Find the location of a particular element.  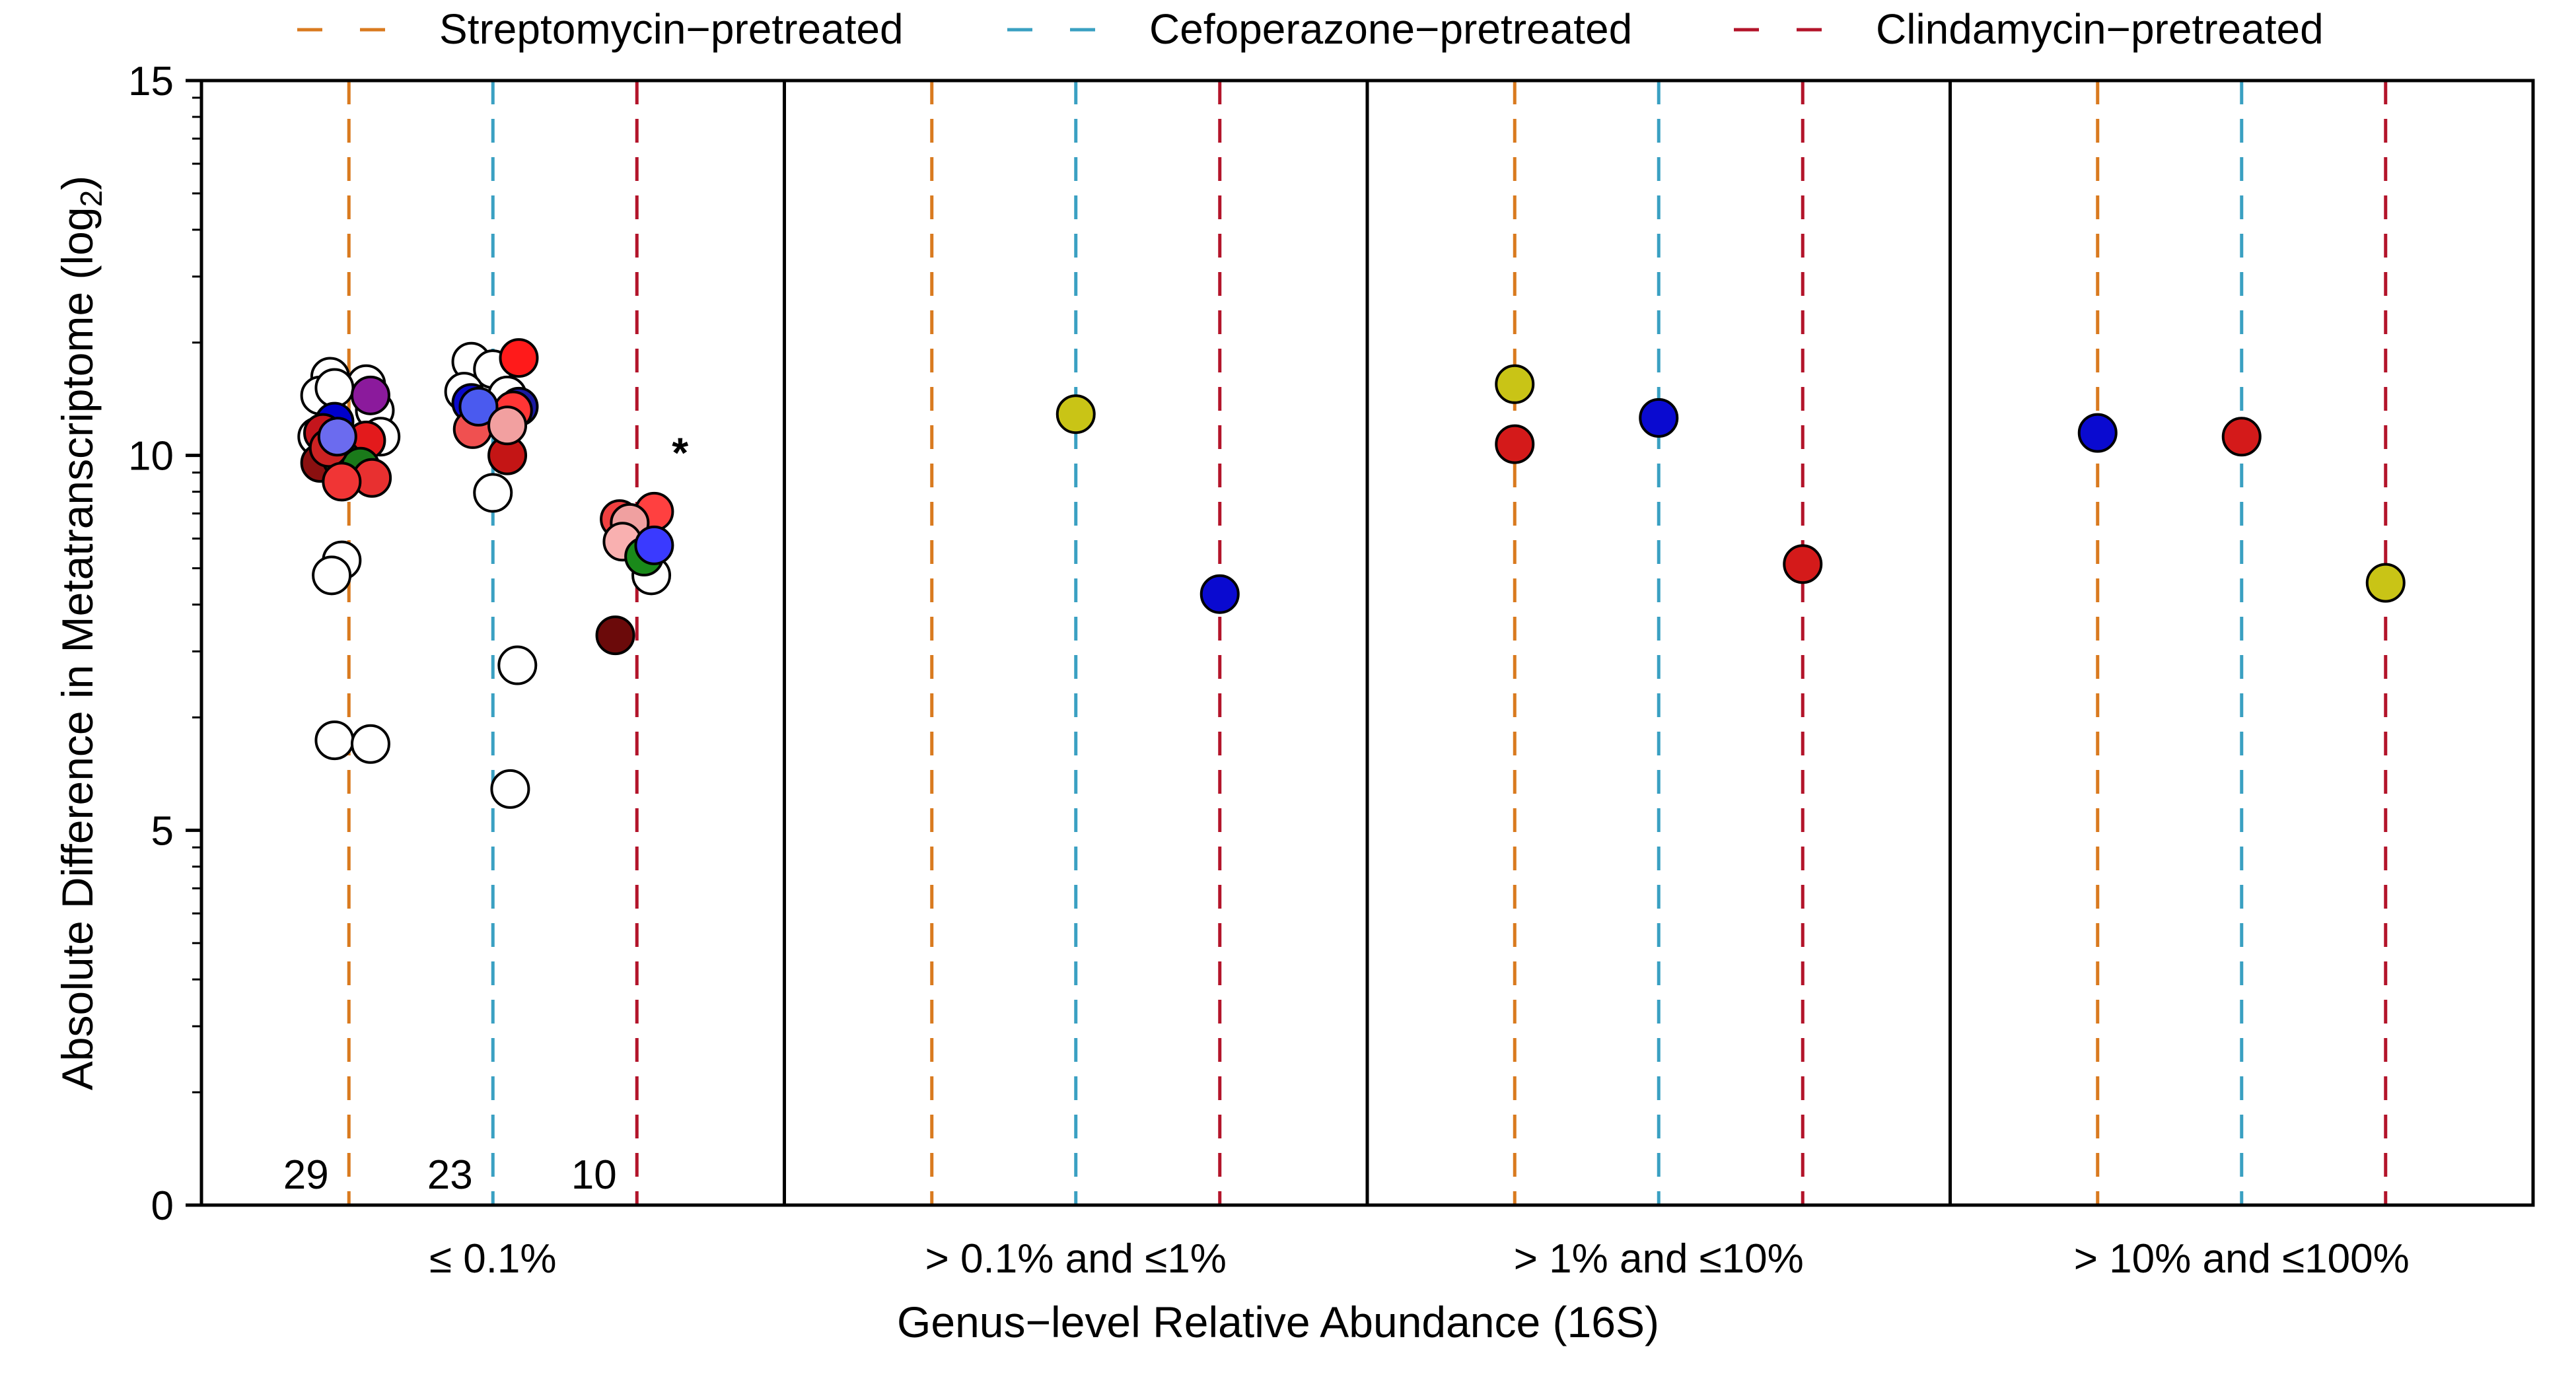

x-category-label: > 1% and ≤10% is located at coordinates (1659, 1259).